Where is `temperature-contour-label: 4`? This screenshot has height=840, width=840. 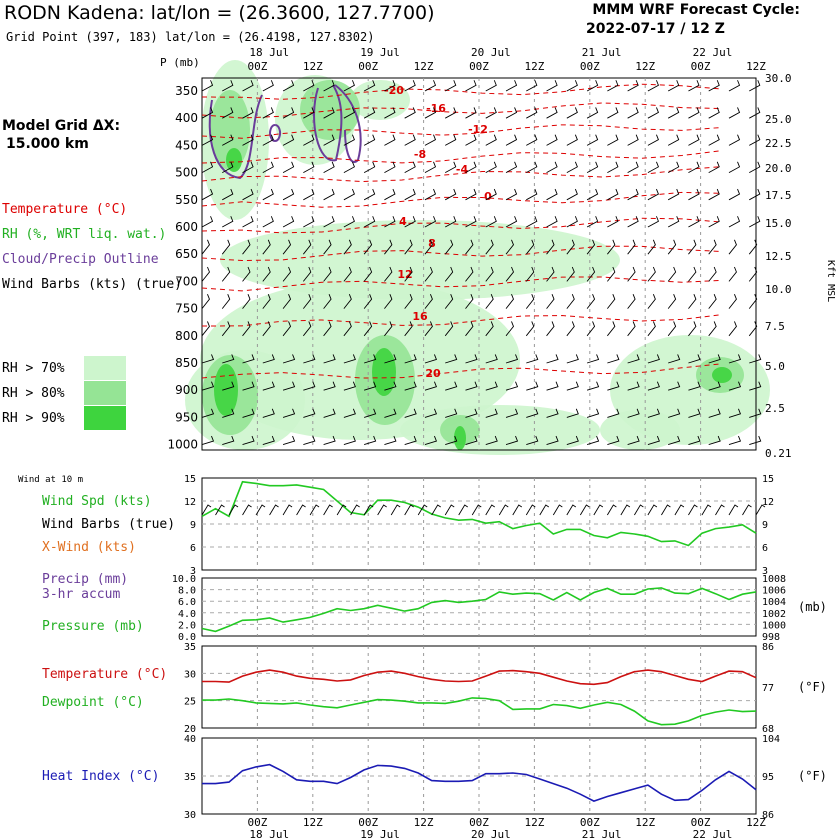
temperature-contour-label: 4 is located at coordinates (403, 221).